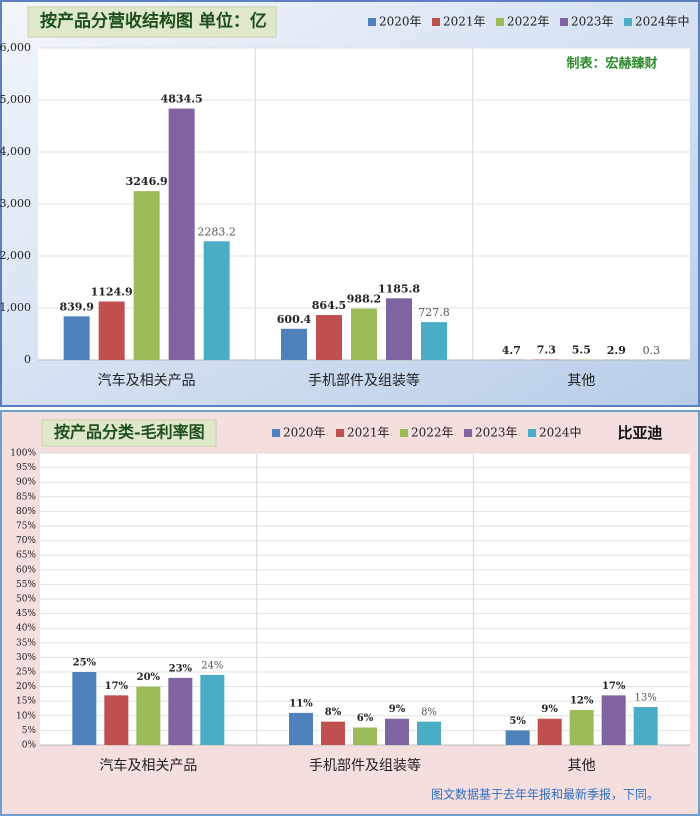 This screenshot has width=700, height=816. I want to click on data-label: 17%, so click(614, 686).